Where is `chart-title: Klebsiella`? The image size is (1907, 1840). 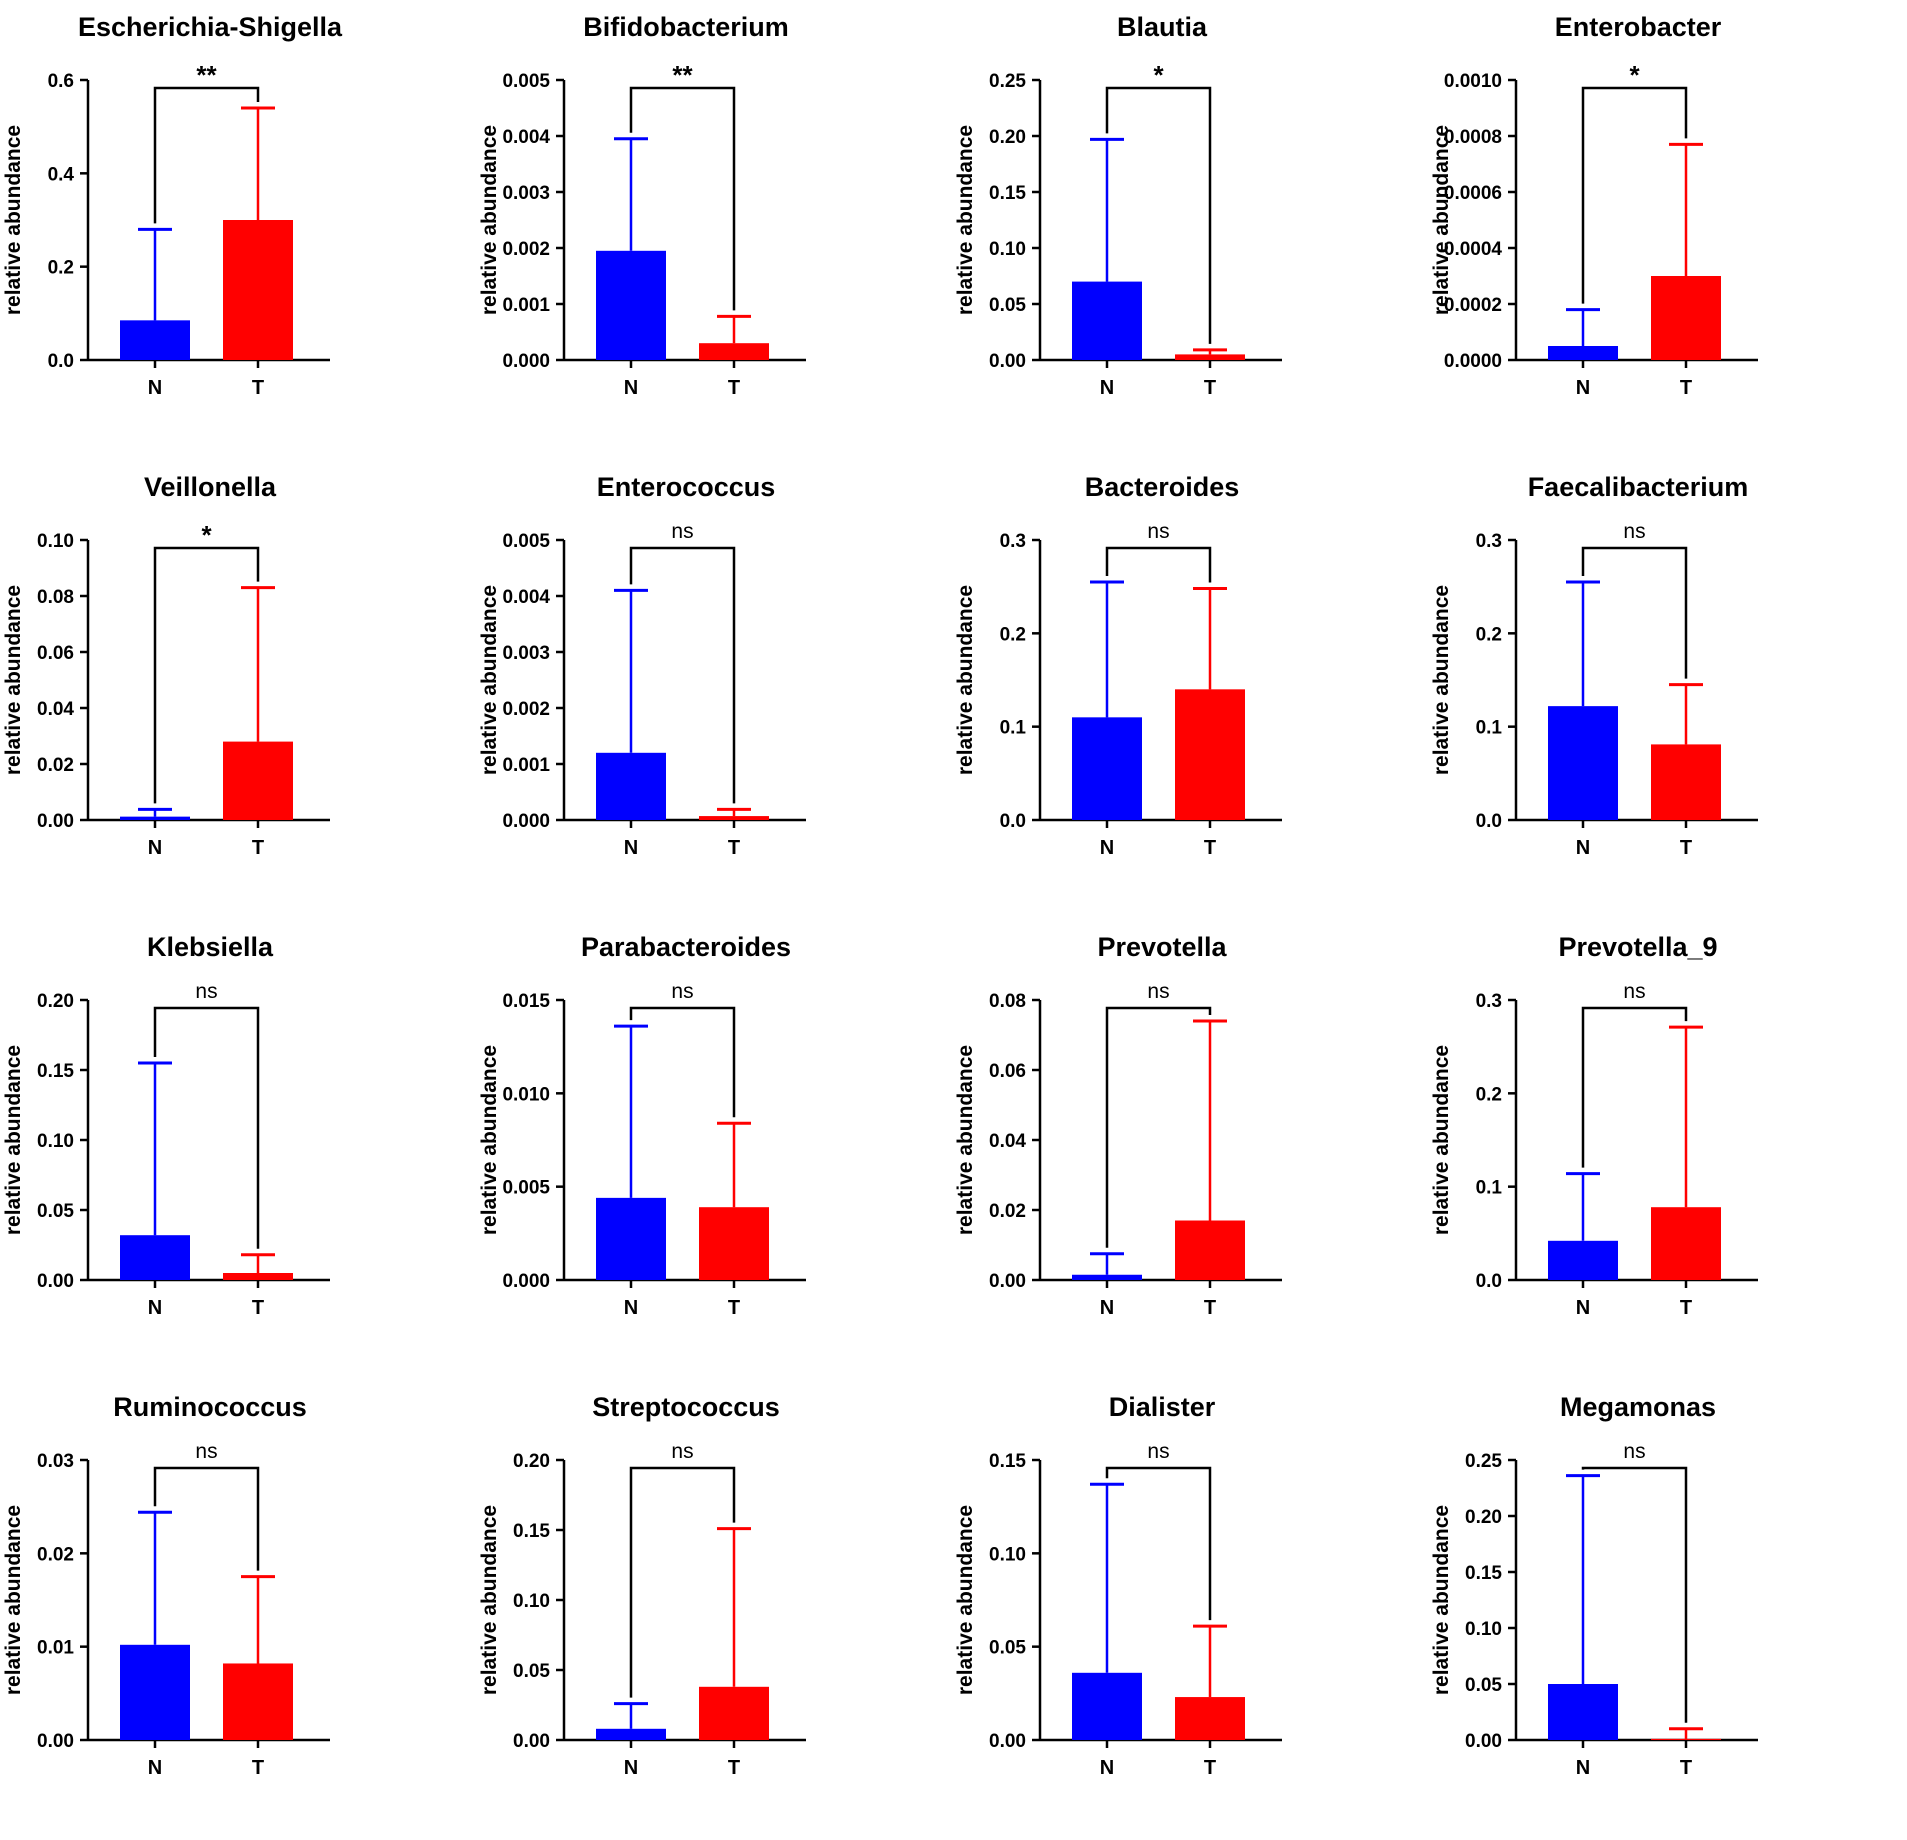 chart-title: Klebsiella is located at coordinates (210, 947).